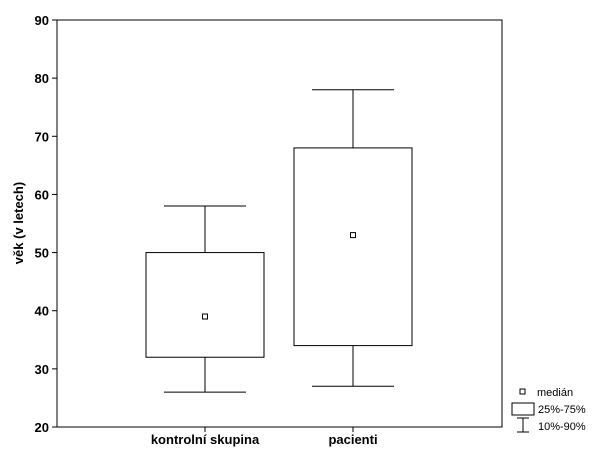  Describe the element at coordinates (42, 78) in the screenshot. I see `y-tick-label: 80` at that location.